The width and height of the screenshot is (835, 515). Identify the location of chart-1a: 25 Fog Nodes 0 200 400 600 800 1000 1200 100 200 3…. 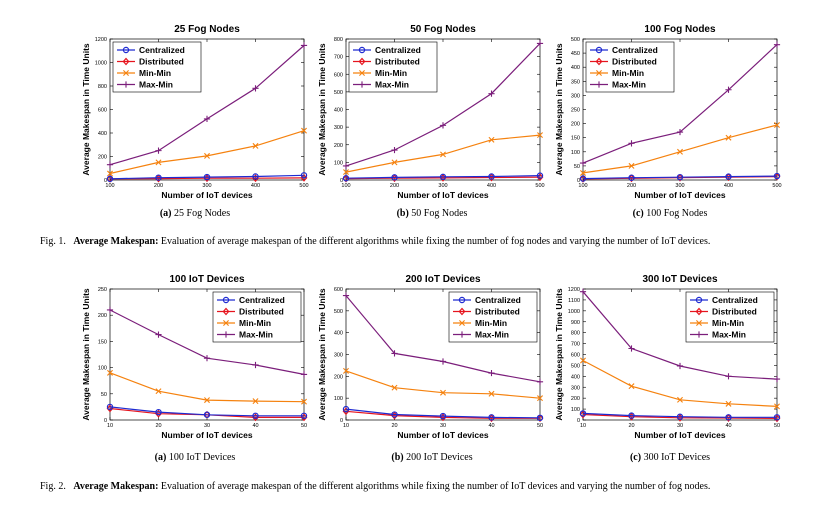
(195, 112).